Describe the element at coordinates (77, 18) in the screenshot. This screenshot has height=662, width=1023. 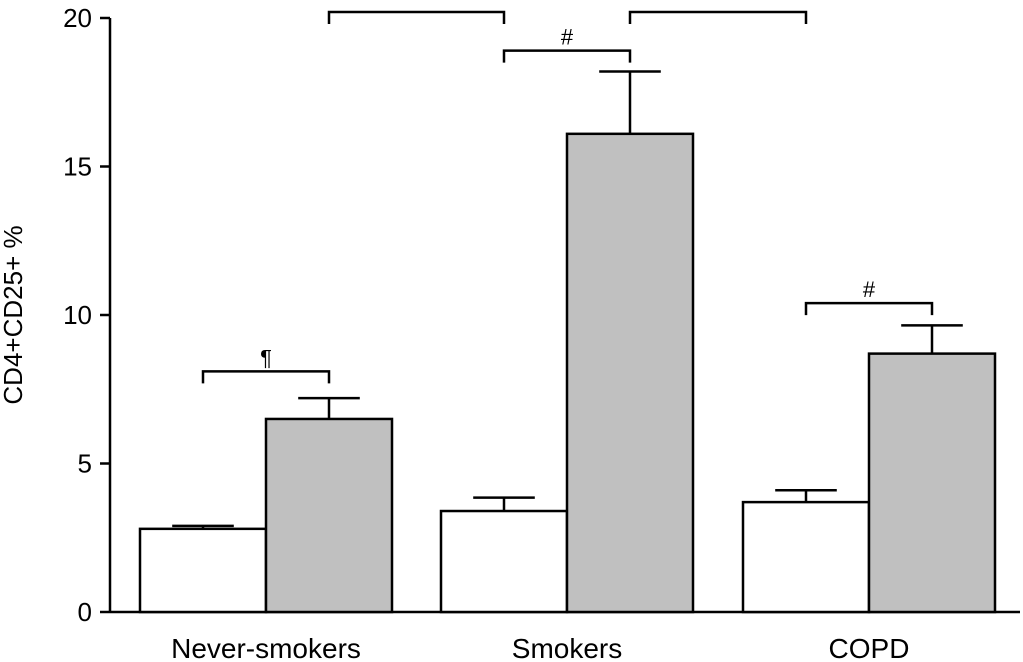
I see `y-tick-label: 20` at that location.